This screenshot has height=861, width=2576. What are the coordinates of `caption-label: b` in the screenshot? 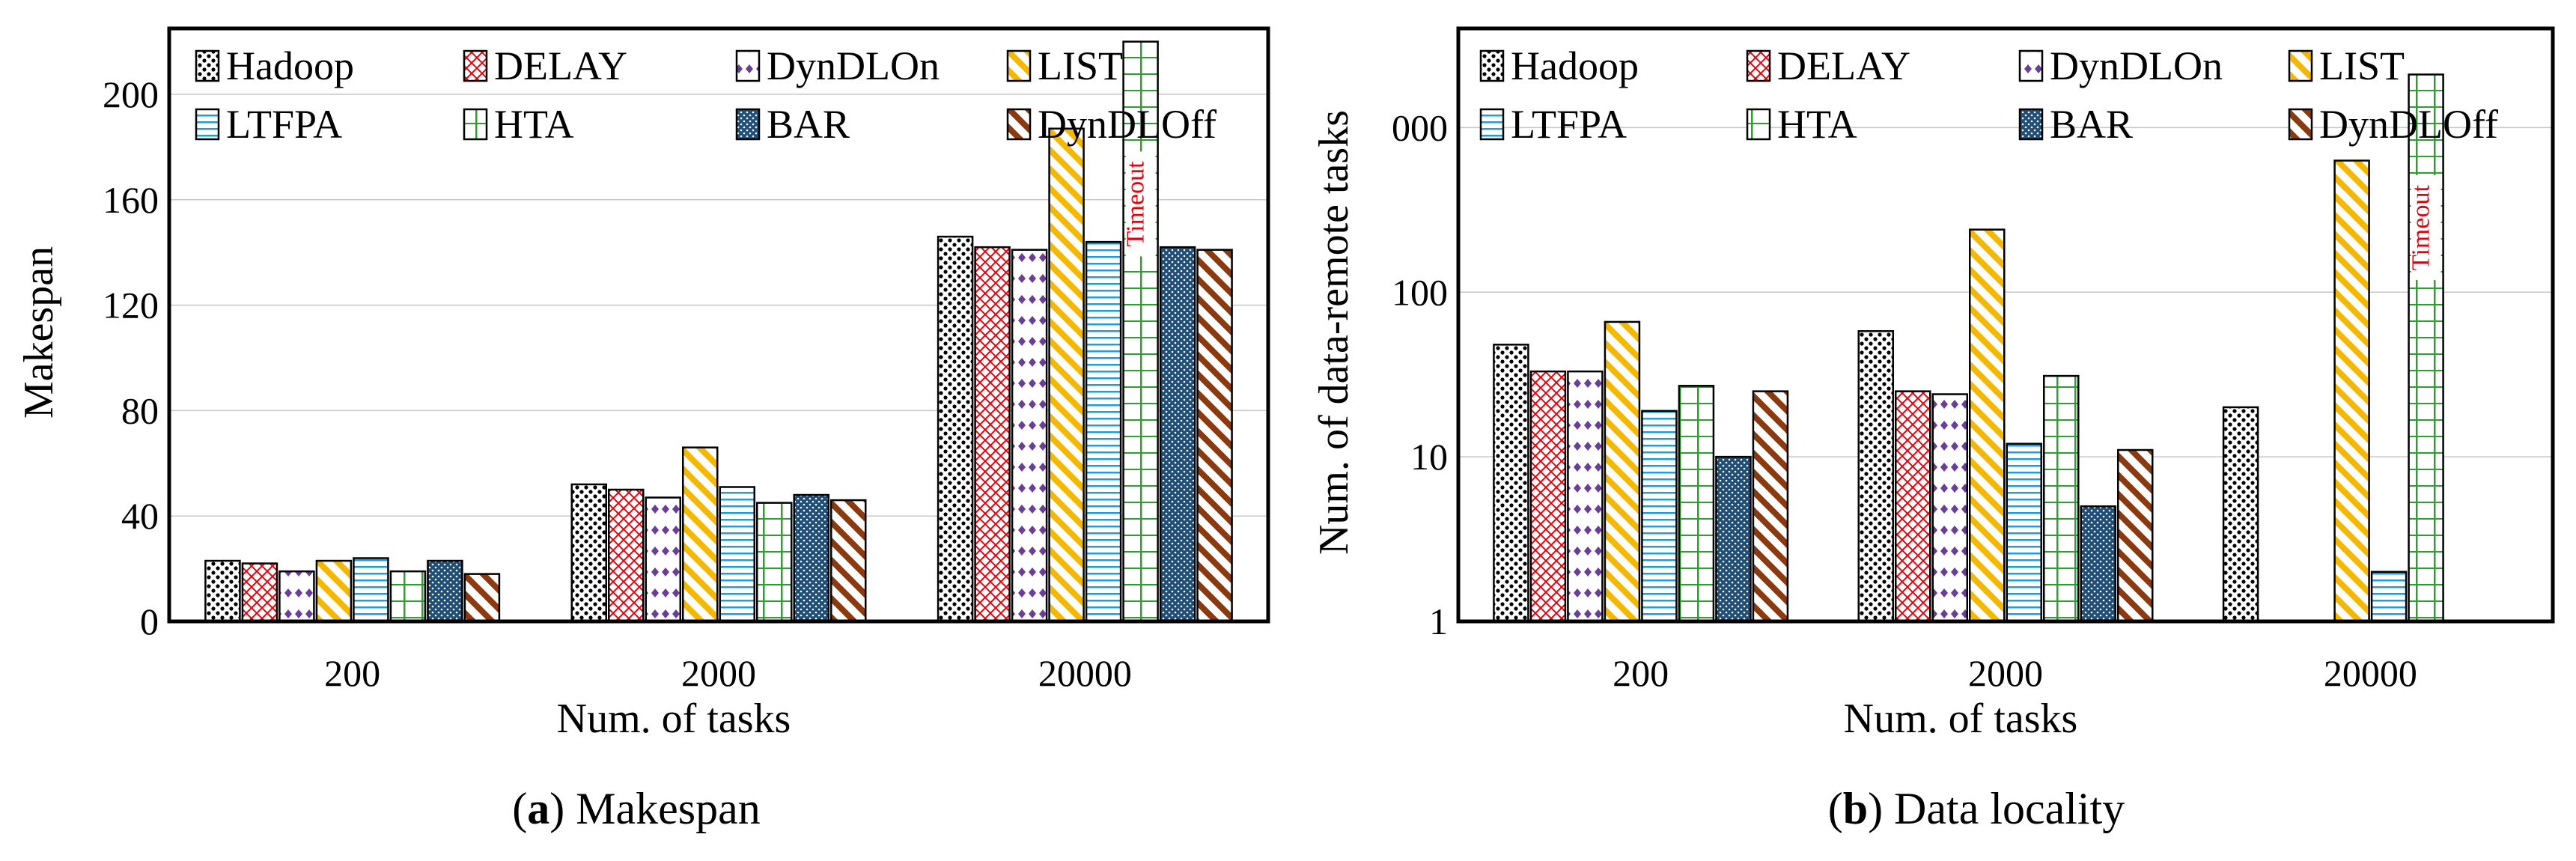 It's located at (1855, 808).